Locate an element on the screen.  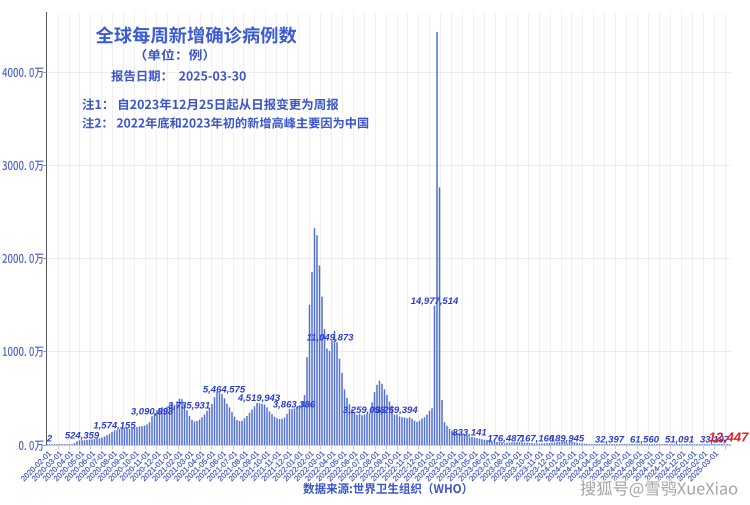
svg-text: 3,090,898 is located at coordinates (152, 412).